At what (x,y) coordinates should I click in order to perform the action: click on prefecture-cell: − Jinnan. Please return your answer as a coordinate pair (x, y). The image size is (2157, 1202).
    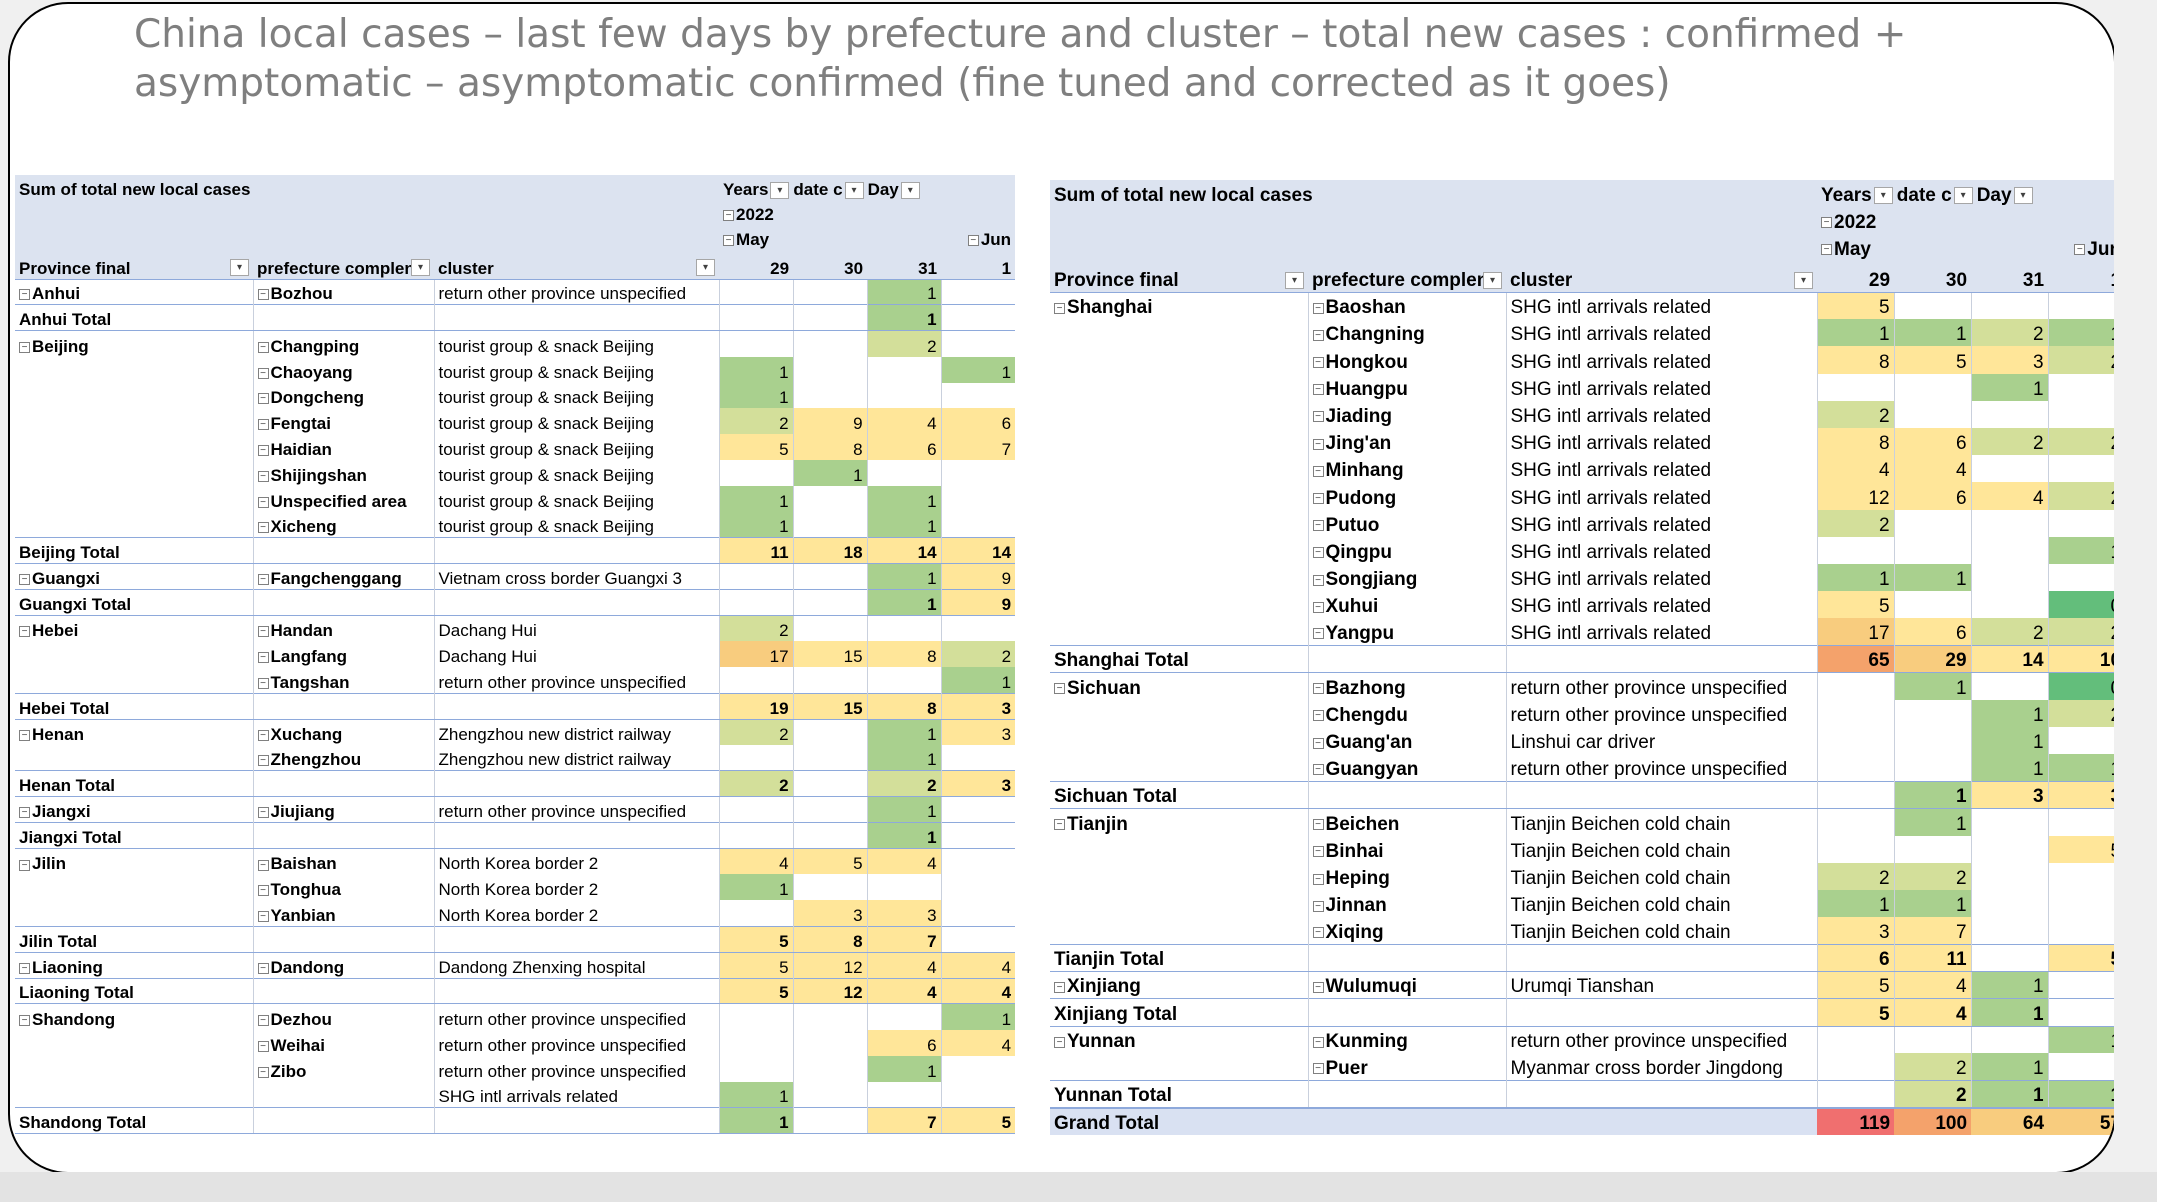
    Looking at the image, I should click on (1406, 904).